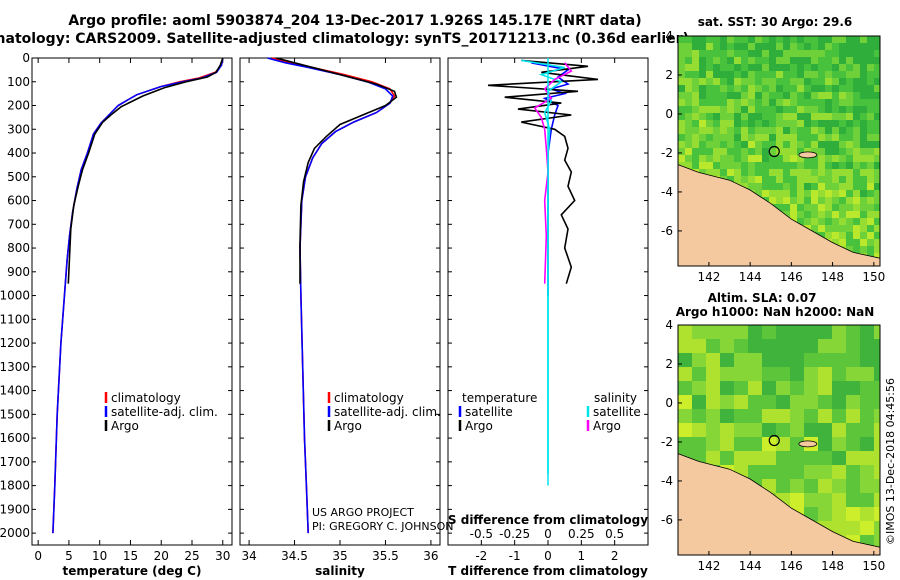 This screenshot has width=900, height=580. Describe the element at coordinates (615, 556) in the screenshot. I see `x-tick-label: 2` at that location.